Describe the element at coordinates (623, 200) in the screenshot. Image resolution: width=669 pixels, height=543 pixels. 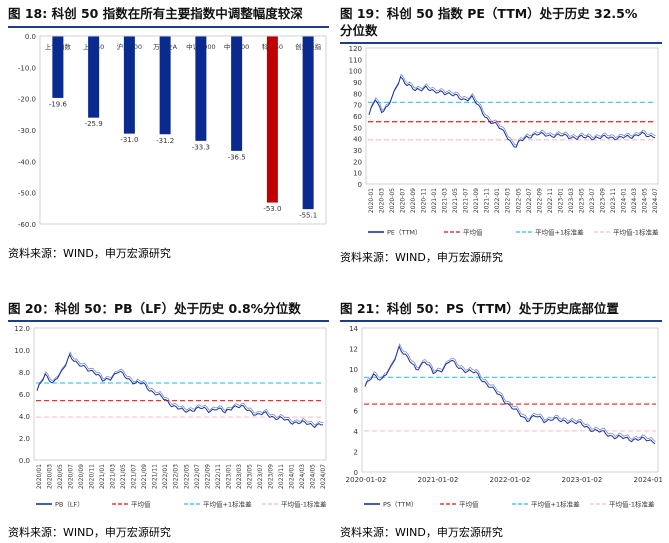
I see `fig19-xtick-label: 2024-01` at that location.